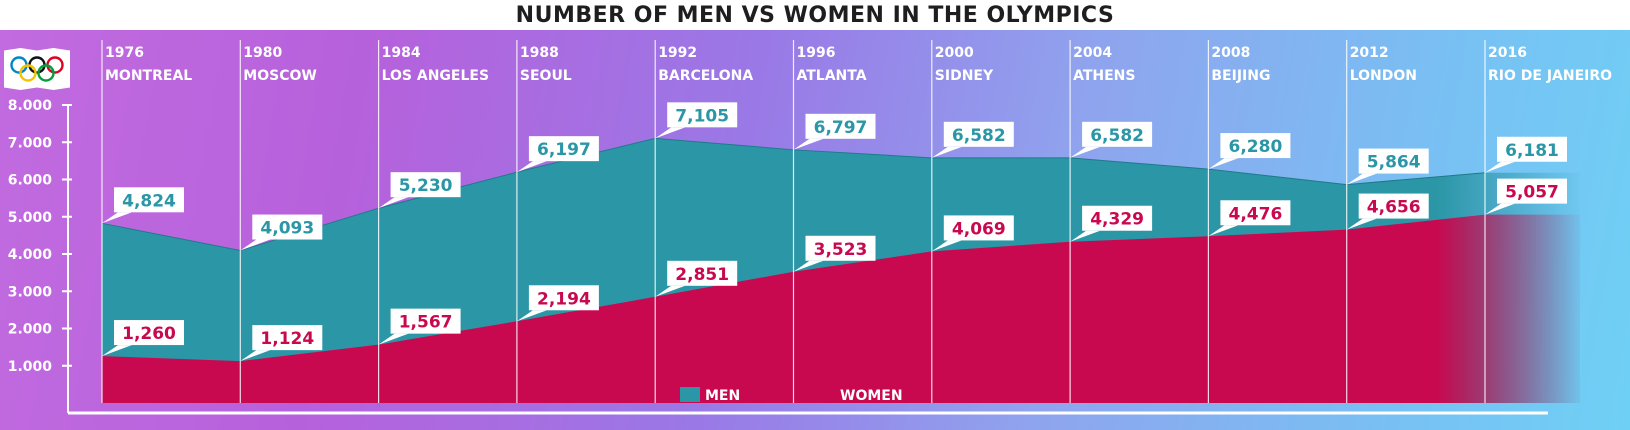 This screenshot has width=1630, height=430. I want to click on city-label: ATHENS, so click(1104, 76).